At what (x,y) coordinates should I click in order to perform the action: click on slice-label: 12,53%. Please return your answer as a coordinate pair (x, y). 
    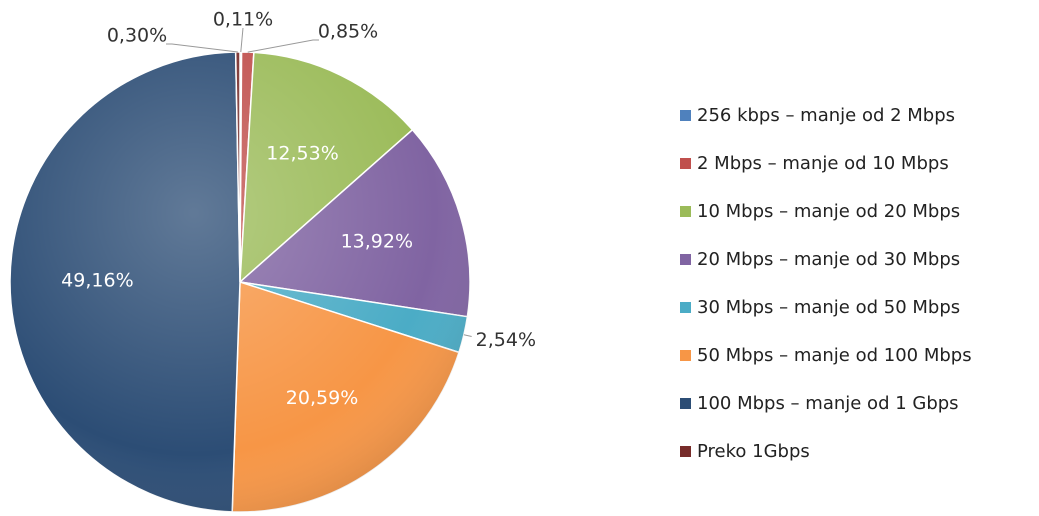
    Looking at the image, I should click on (302, 153).